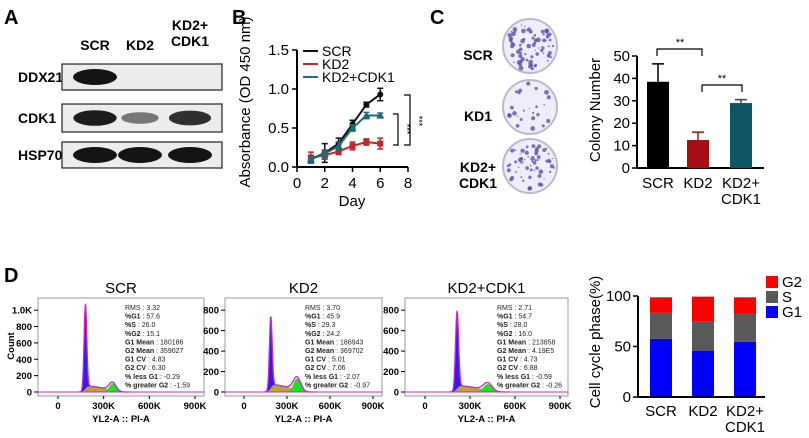 This screenshot has height=438, width=809. I want to click on s-phase-area, so click(104, 389).